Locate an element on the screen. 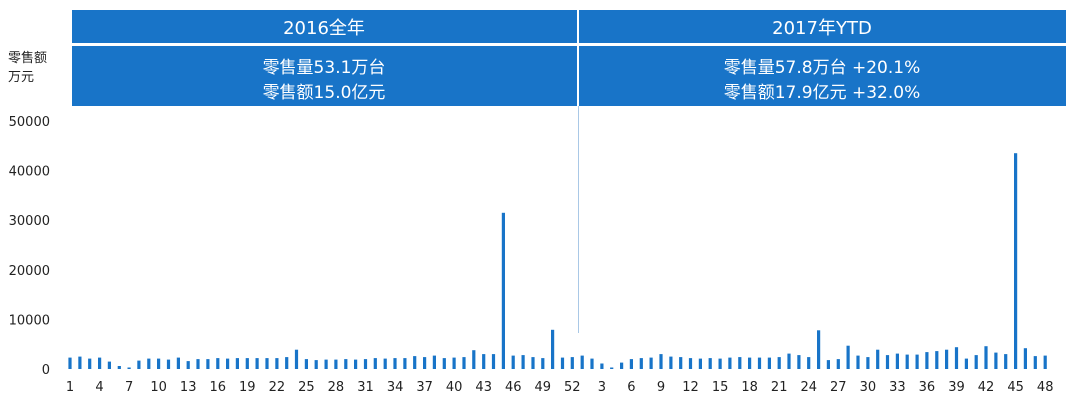 This screenshot has width=1067, height=396. x-tick-label: 22 is located at coordinates (277, 387).